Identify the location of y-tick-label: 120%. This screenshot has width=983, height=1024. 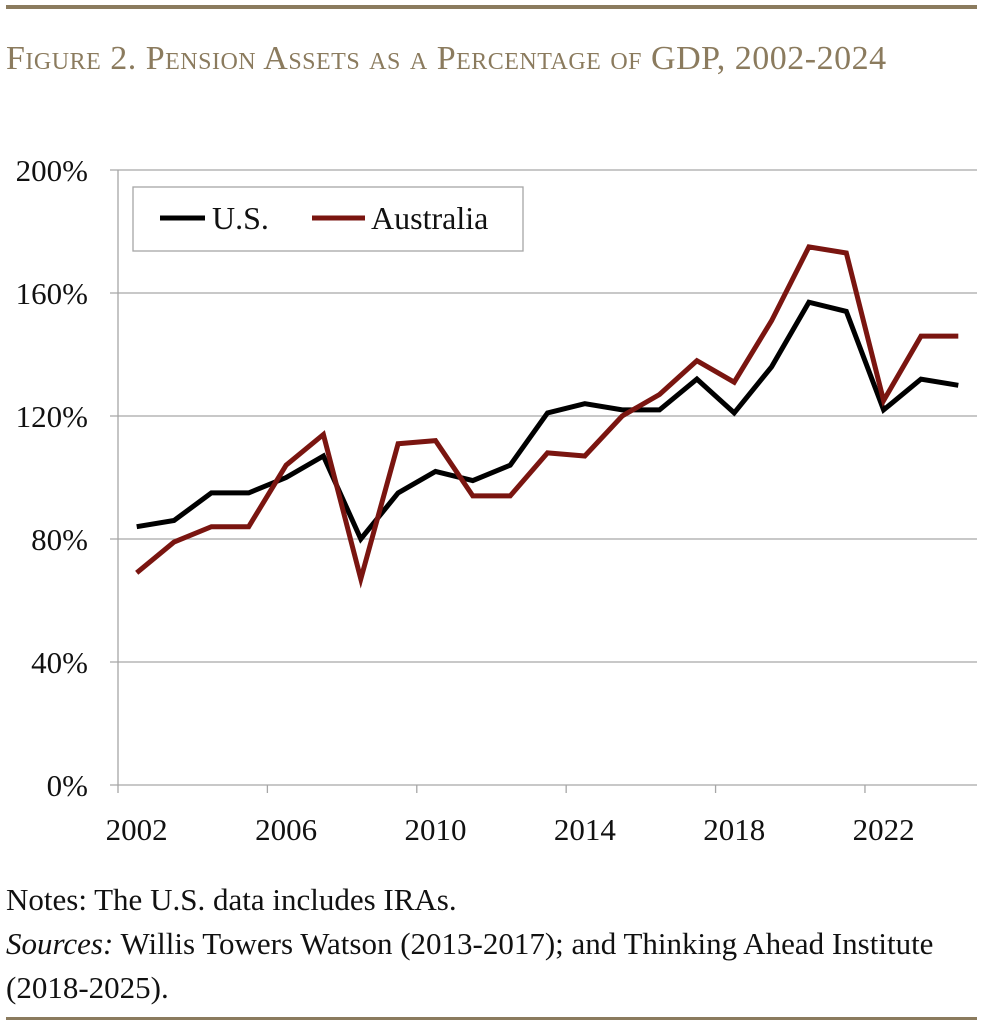
(52, 416).